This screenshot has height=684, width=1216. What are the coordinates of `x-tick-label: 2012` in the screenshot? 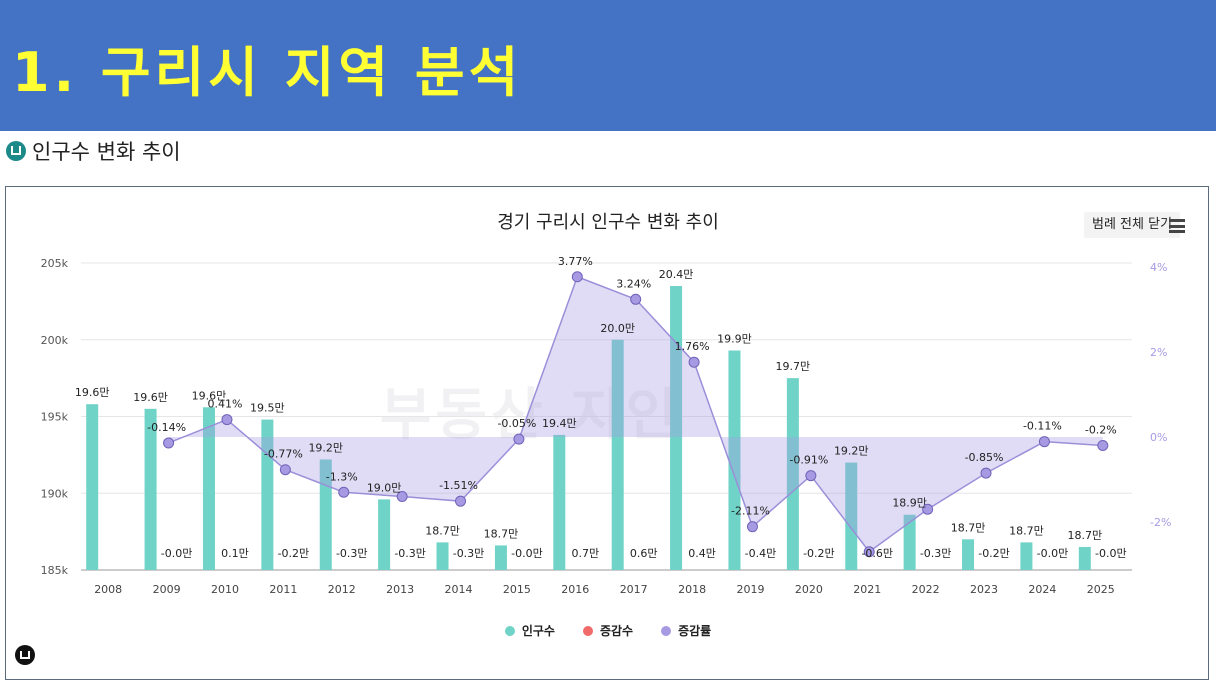 It's located at (342, 589).